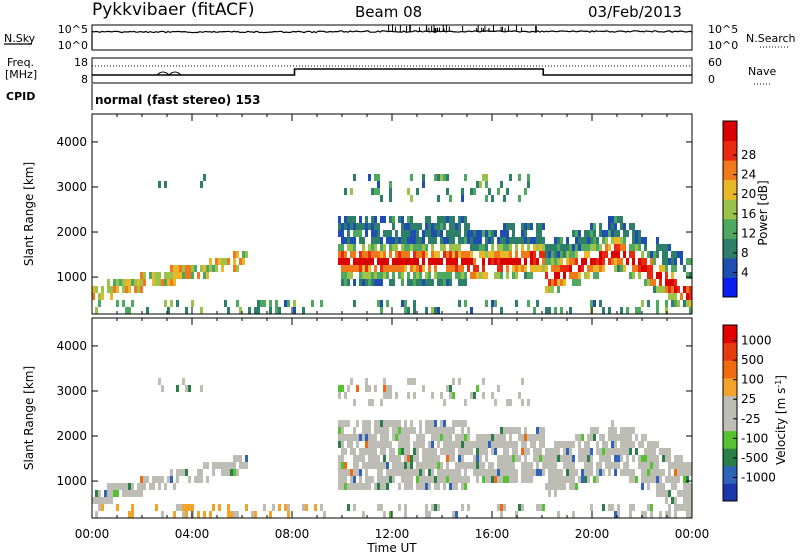 The image size is (800, 558). I want to click on power-cbar-swatch, so click(730, 209).